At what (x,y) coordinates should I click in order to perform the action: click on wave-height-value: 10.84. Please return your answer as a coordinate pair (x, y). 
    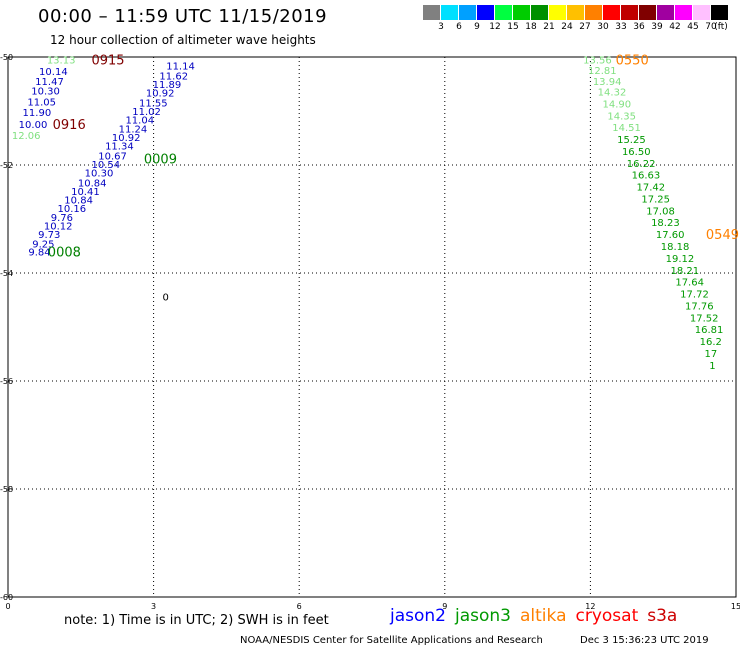
    Looking at the image, I should click on (92, 183).